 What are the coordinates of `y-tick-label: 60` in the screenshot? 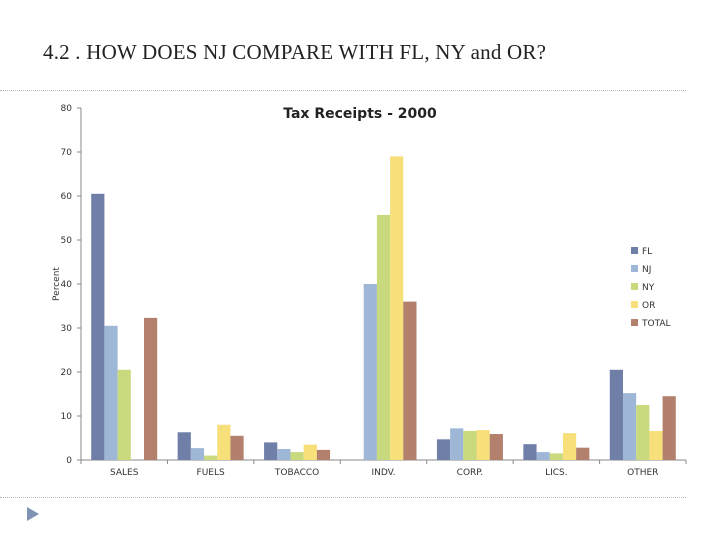 It's located at (67, 197).